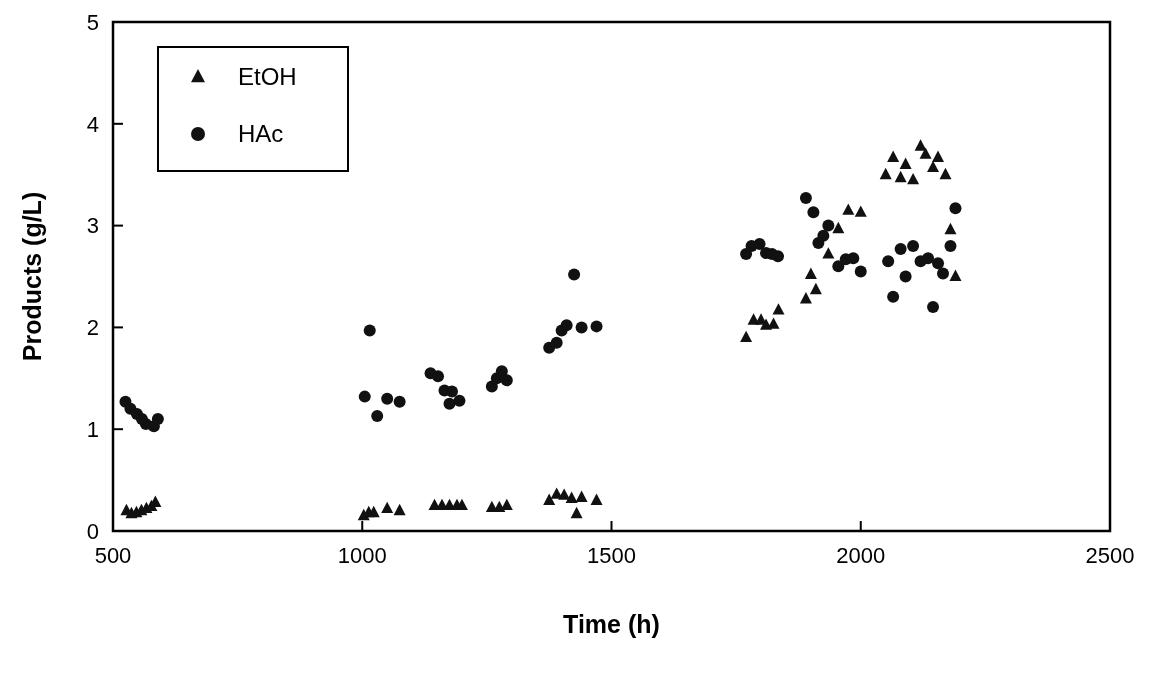 This screenshot has width=1162, height=686. I want to click on x-tick-label: 2500, so click(1110, 555).